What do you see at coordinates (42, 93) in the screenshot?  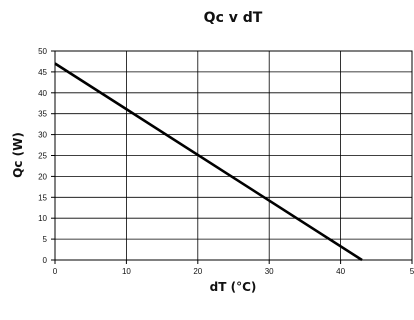 I see `y-tick-label: 40` at bounding box center [42, 93].